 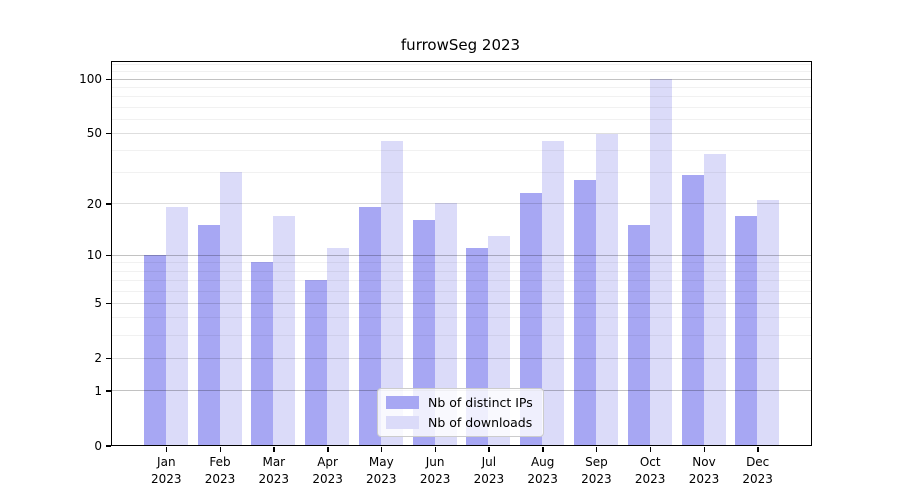 What do you see at coordinates (402, 422) in the screenshot?
I see `legend-swatch-downloads` at bounding box center [402, 422].